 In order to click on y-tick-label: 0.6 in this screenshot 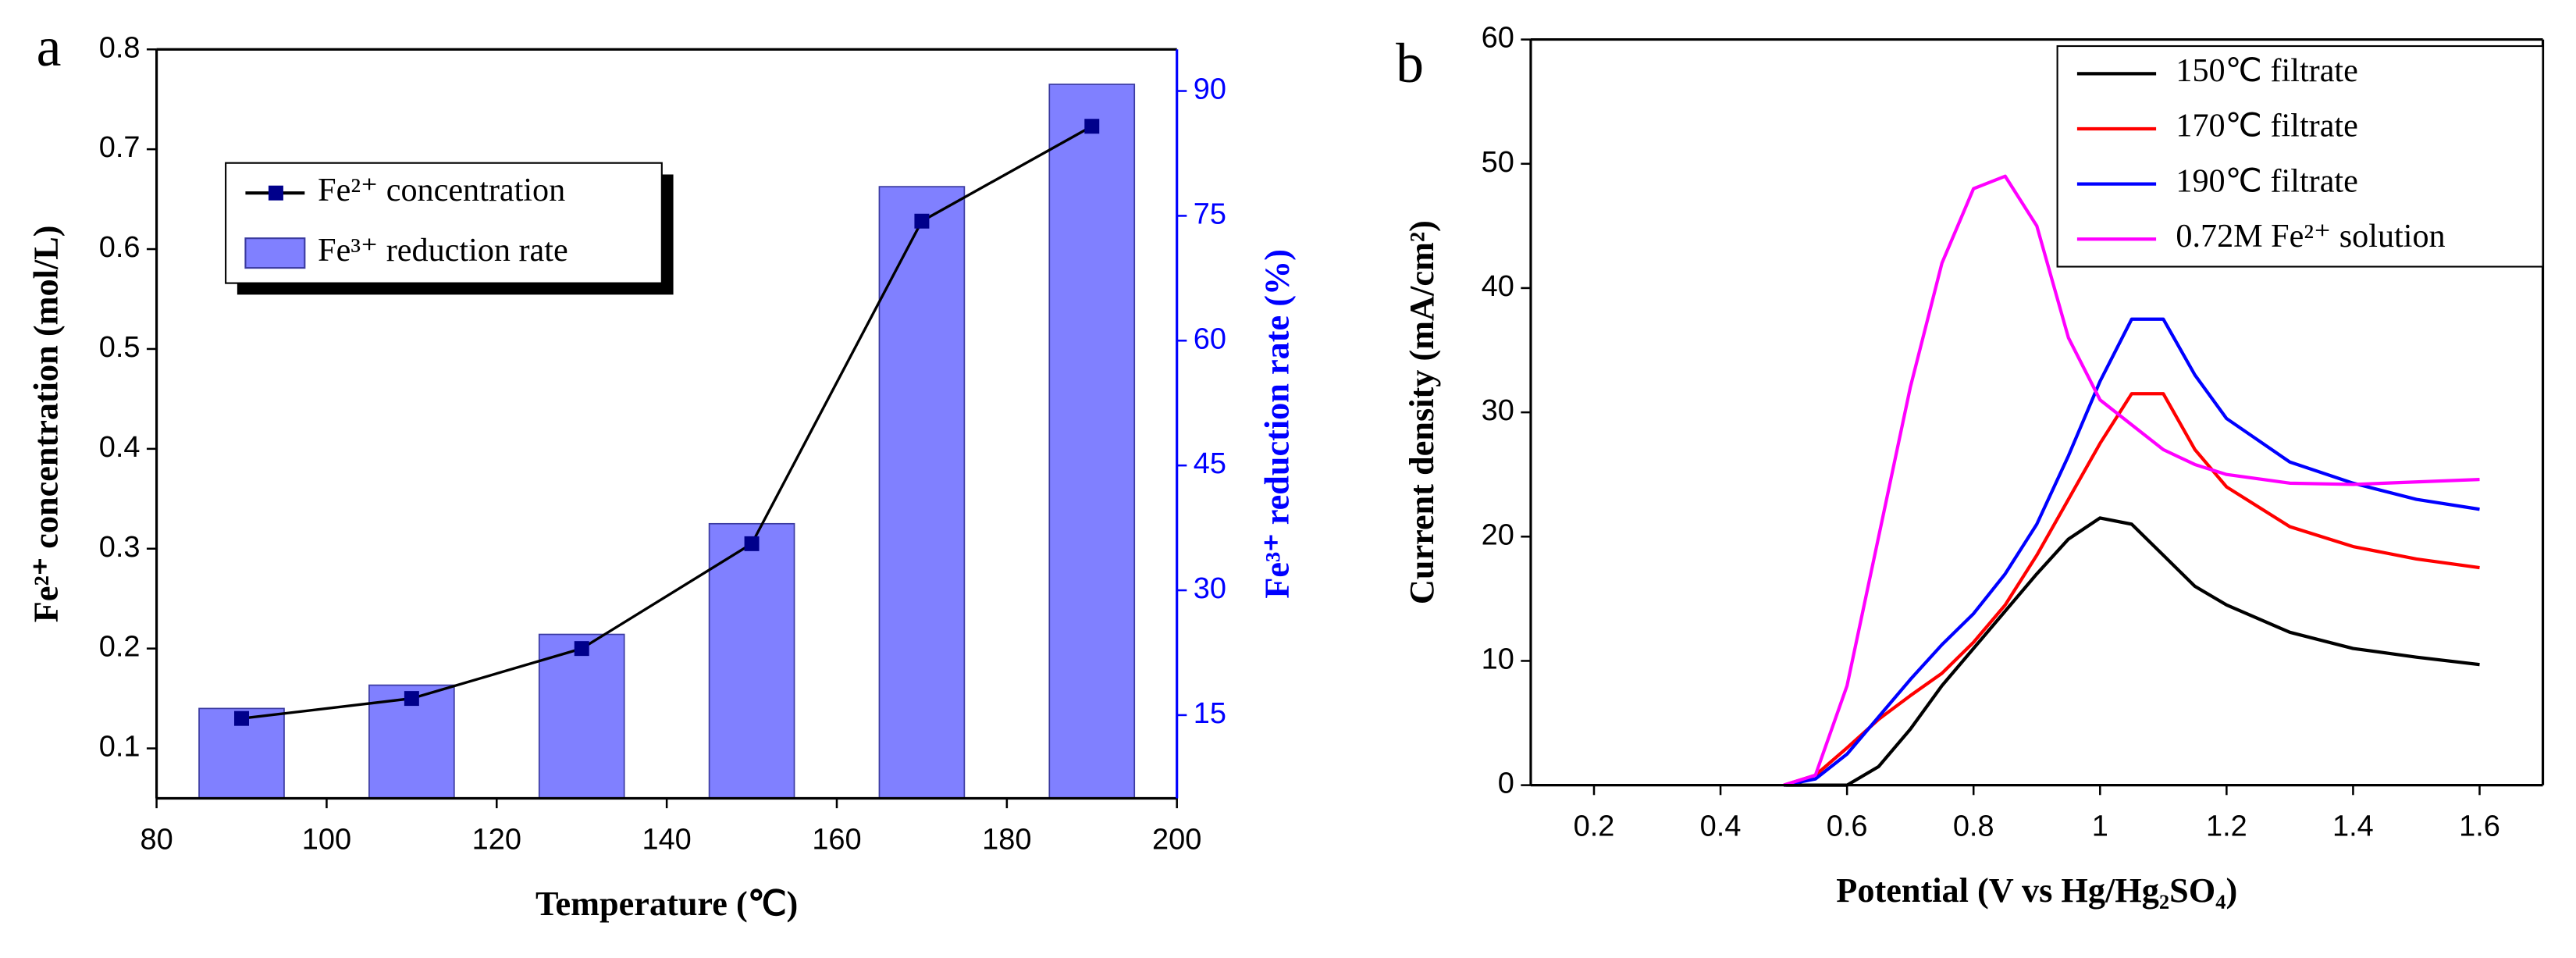, I will do `click(120, 248)`.